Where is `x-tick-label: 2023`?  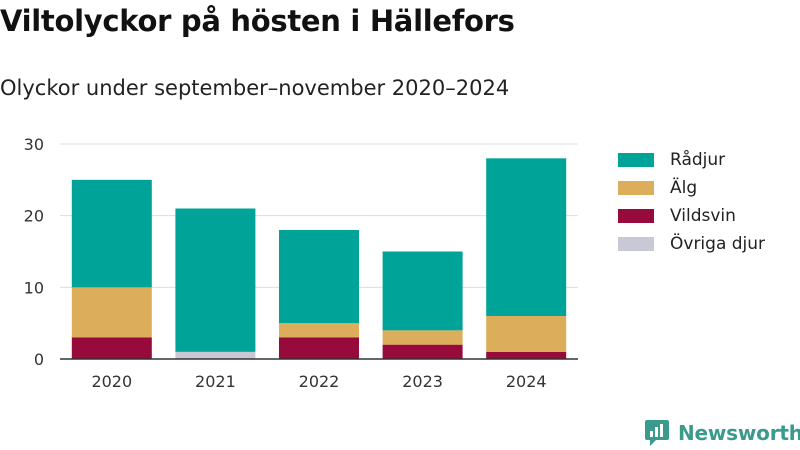 x-tick-label: 2023 is located at coordinates (422, 381).